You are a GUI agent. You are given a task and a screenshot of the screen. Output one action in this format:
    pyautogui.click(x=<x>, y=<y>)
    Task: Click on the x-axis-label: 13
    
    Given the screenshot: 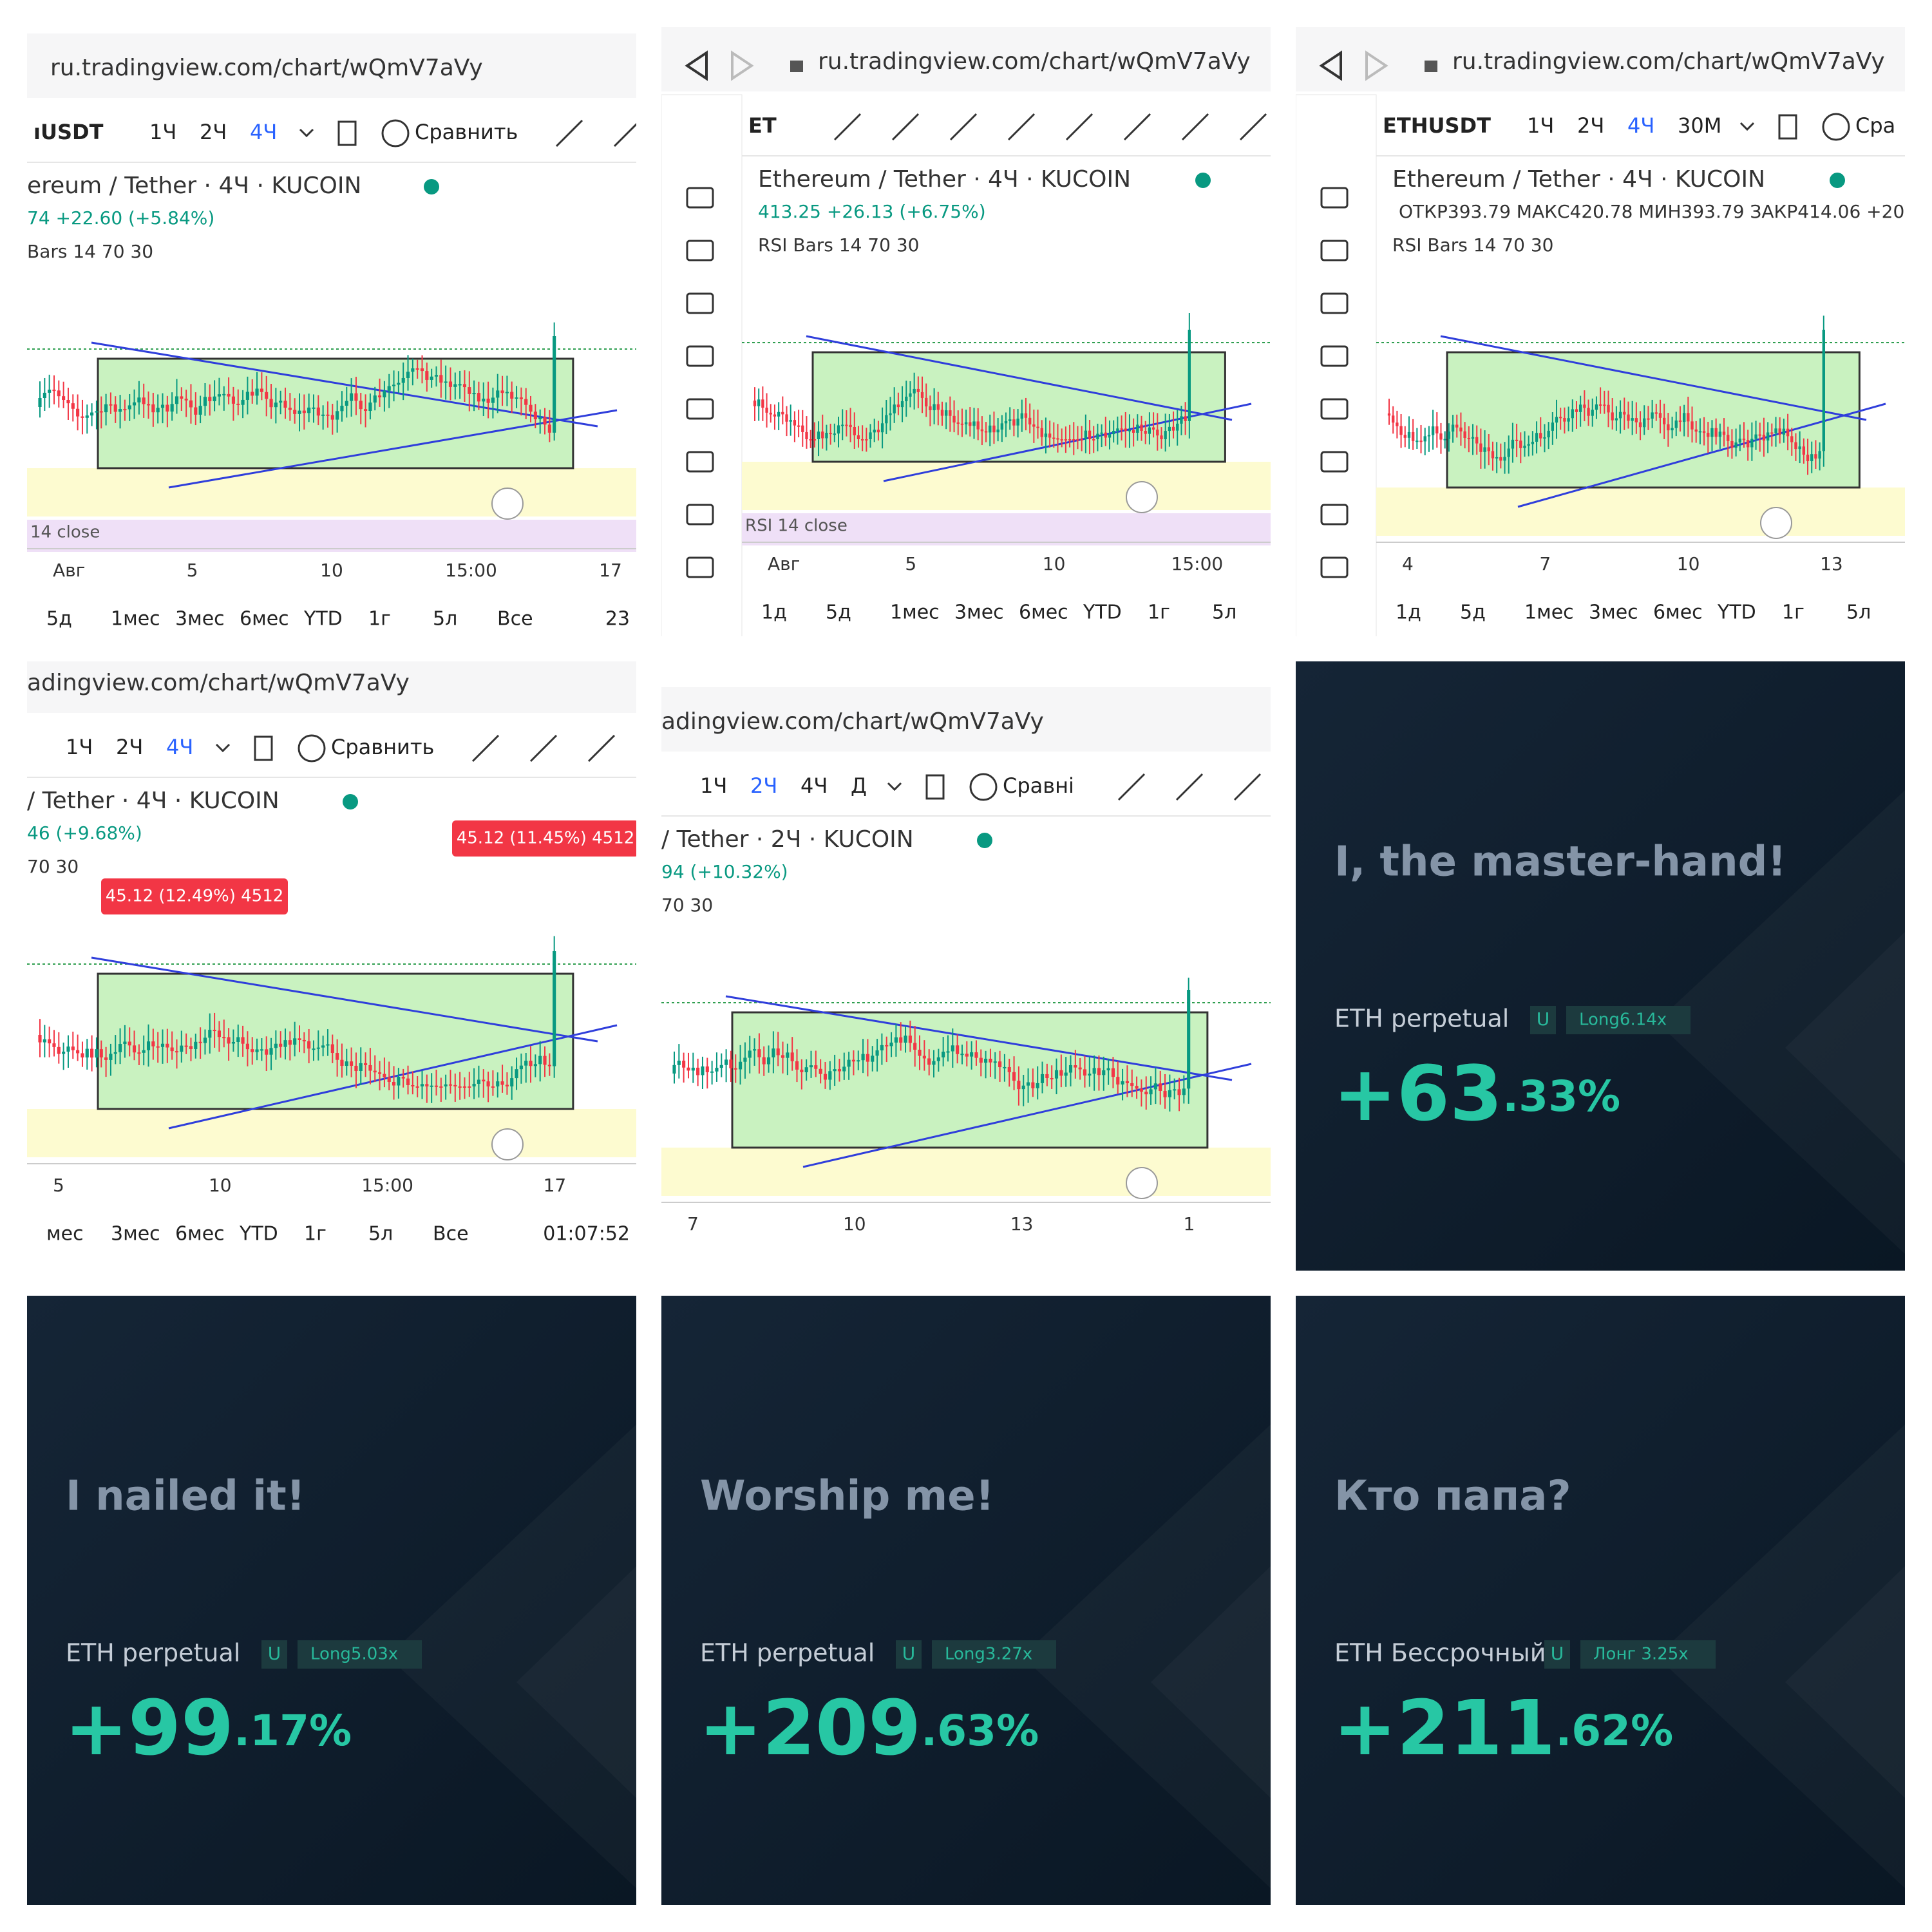 What is the action you would take?
    pyautogui.click(x=1022, y=1224)
    